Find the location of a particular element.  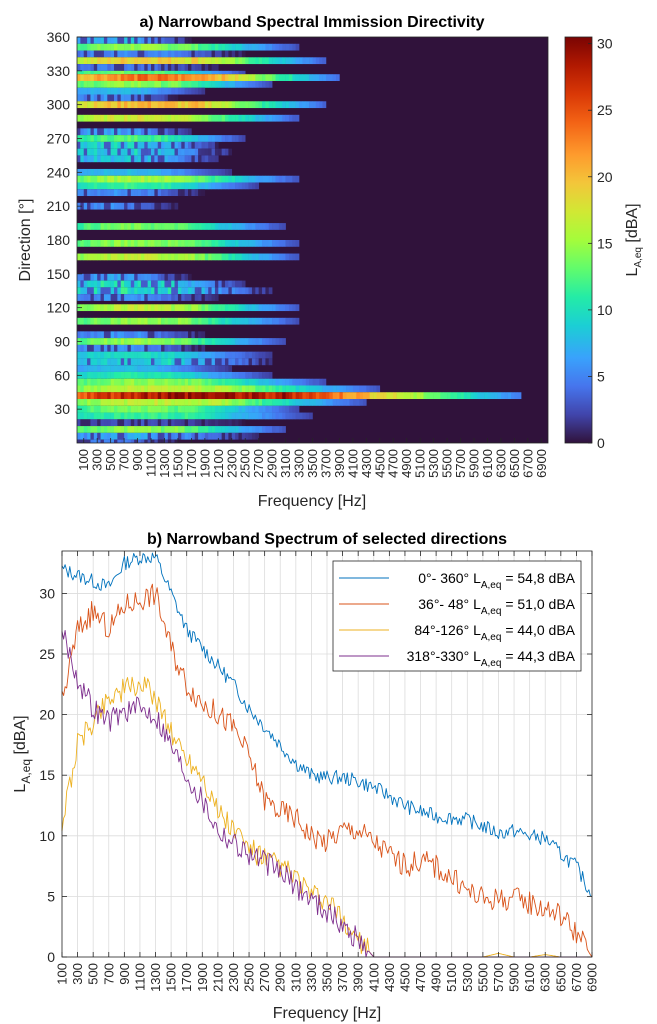

line-x-tick-label: 6700 is located at coordinates (576, 977).